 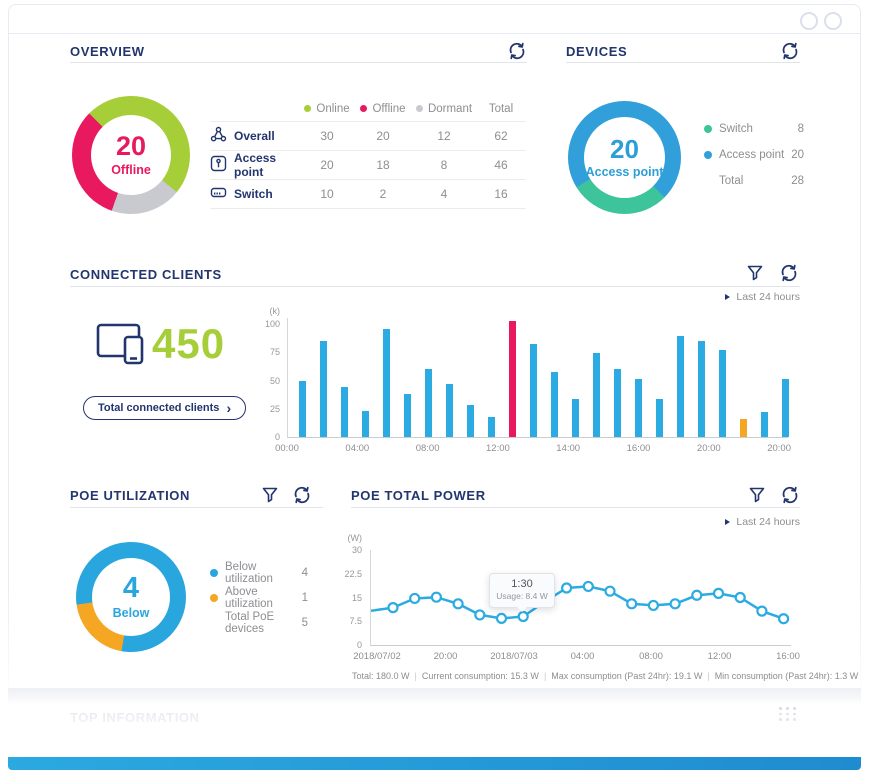 What do you see at coordinates (146, 274) in the screenshot?
I see `connected-clients-title: CONNECTED CLIENTS` at bounding box center [146, 274].